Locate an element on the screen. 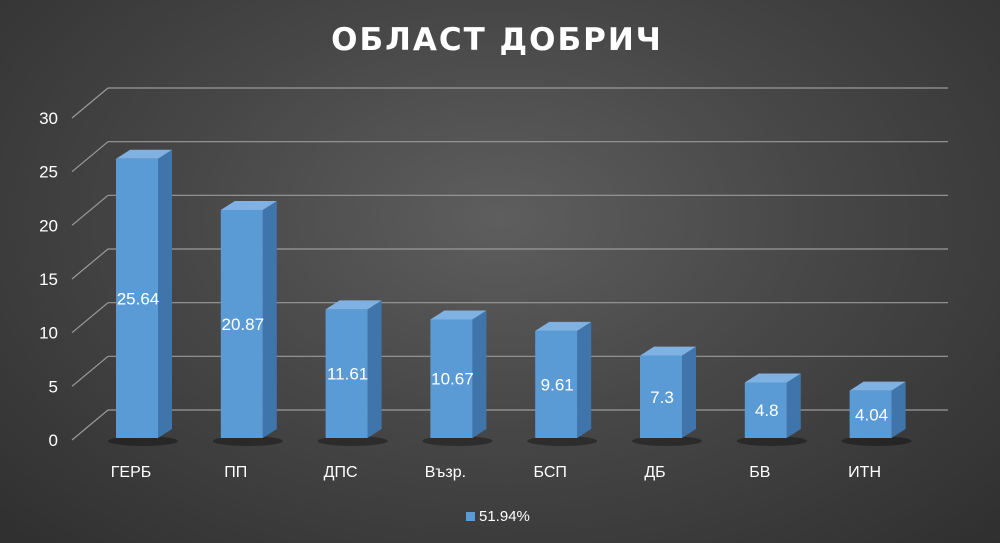  y-tick-label: 20 is located at coordinates (48, 225).